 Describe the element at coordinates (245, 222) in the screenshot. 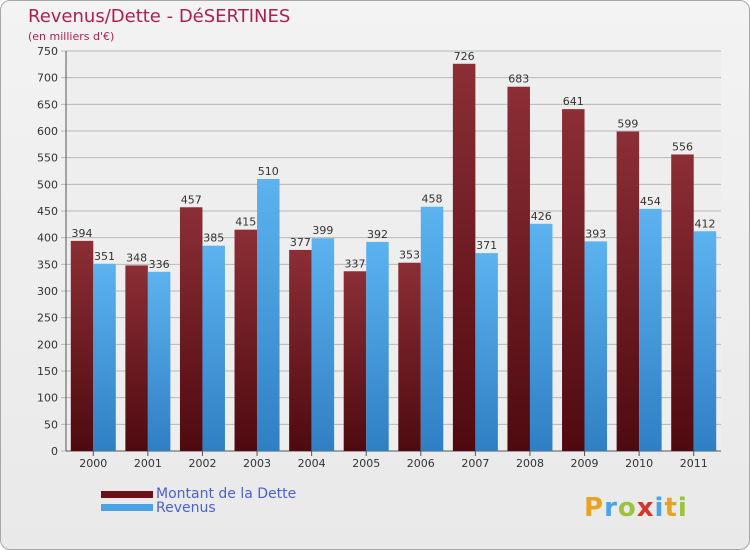

I see `data-label-dette: 415` at that location.